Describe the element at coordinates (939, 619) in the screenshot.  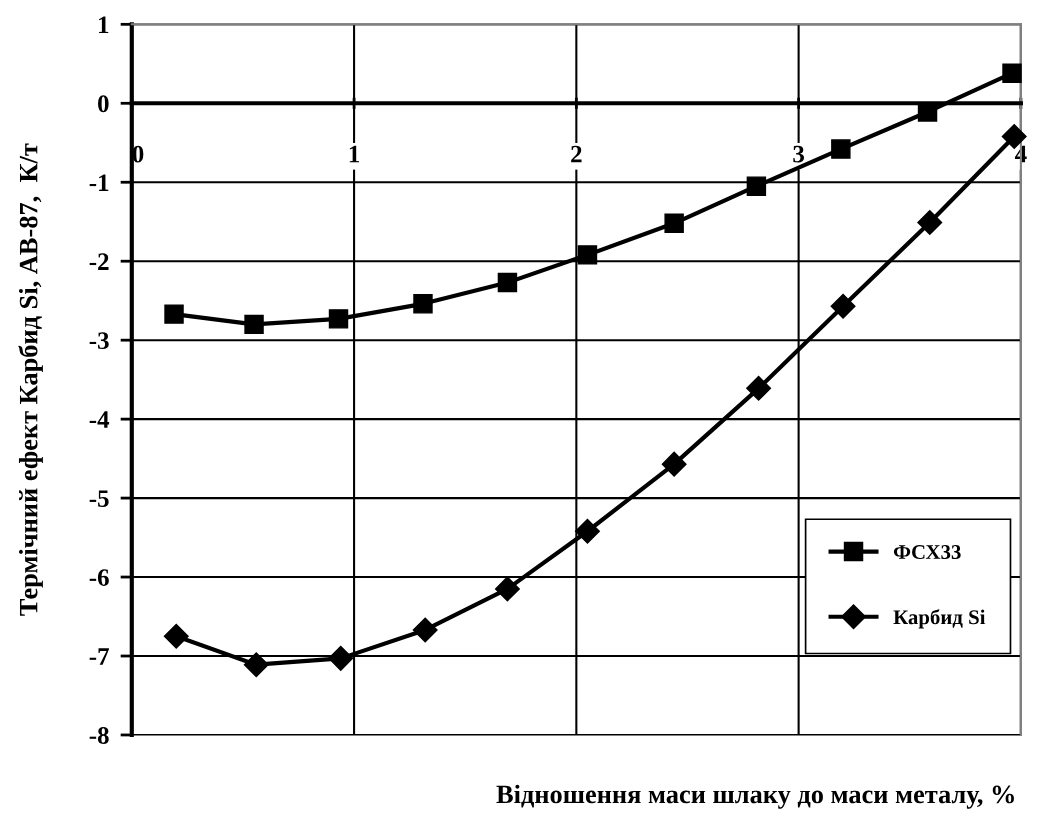
I see `legend-label: Карбид Si` at that location.